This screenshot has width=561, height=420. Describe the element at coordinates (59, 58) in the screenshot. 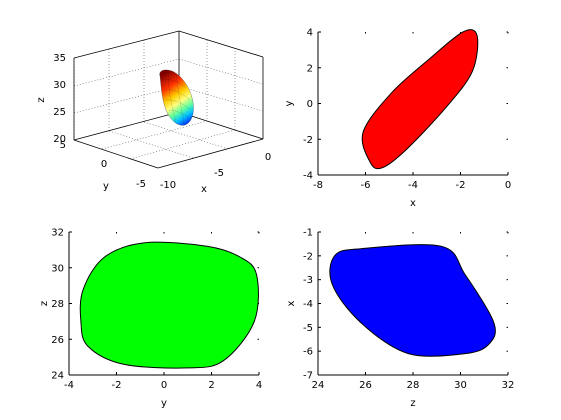

I see `z-tick: 35` at that location.